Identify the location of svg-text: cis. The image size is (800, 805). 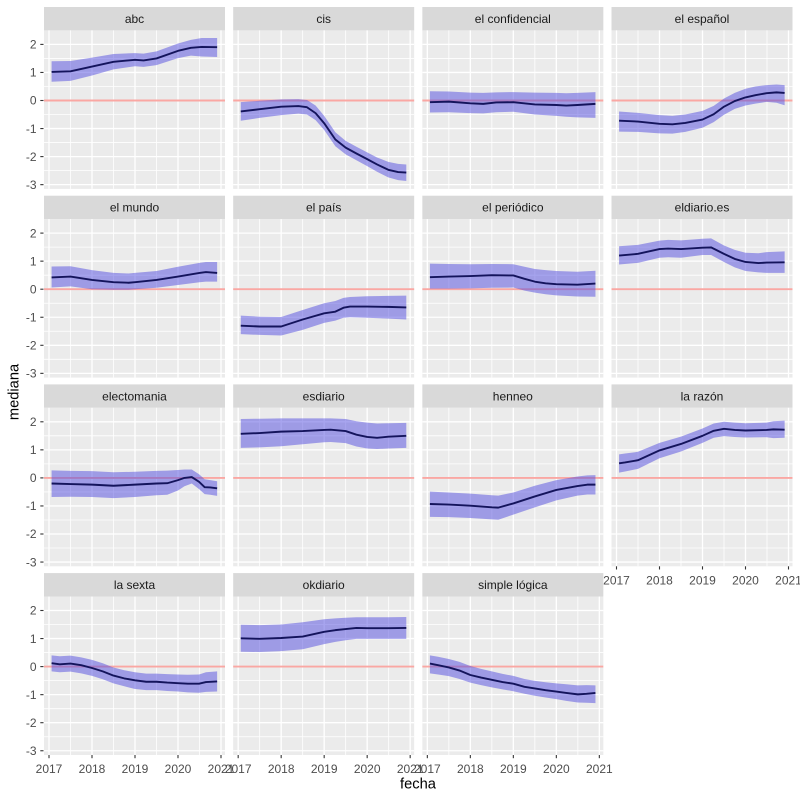
(323, 19).